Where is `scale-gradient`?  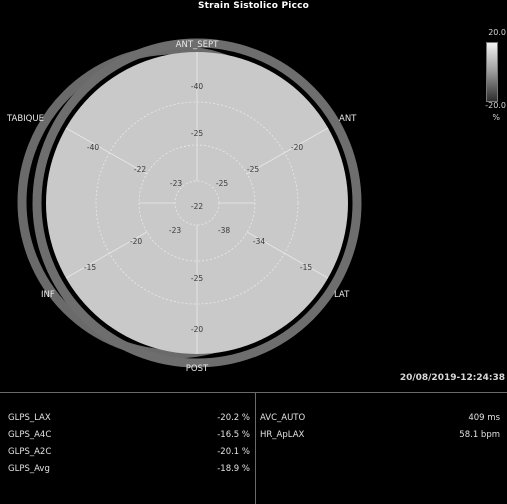 scale-gradient is located at coordinates (492, 72).